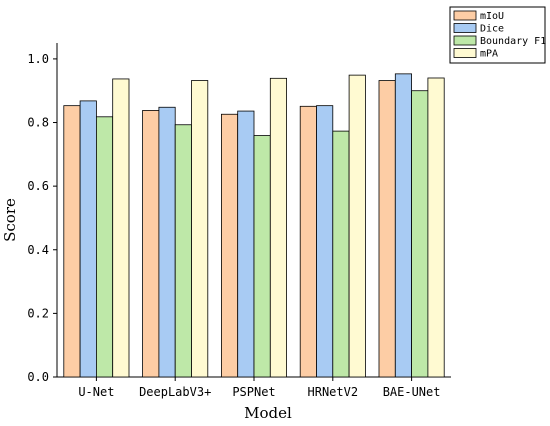 The width and height of the screenshot is (550, 426). Describe the element at coordinates (175, 392) in the screenshot. I see `x-tick-label: DeepLabV3+` at that location.